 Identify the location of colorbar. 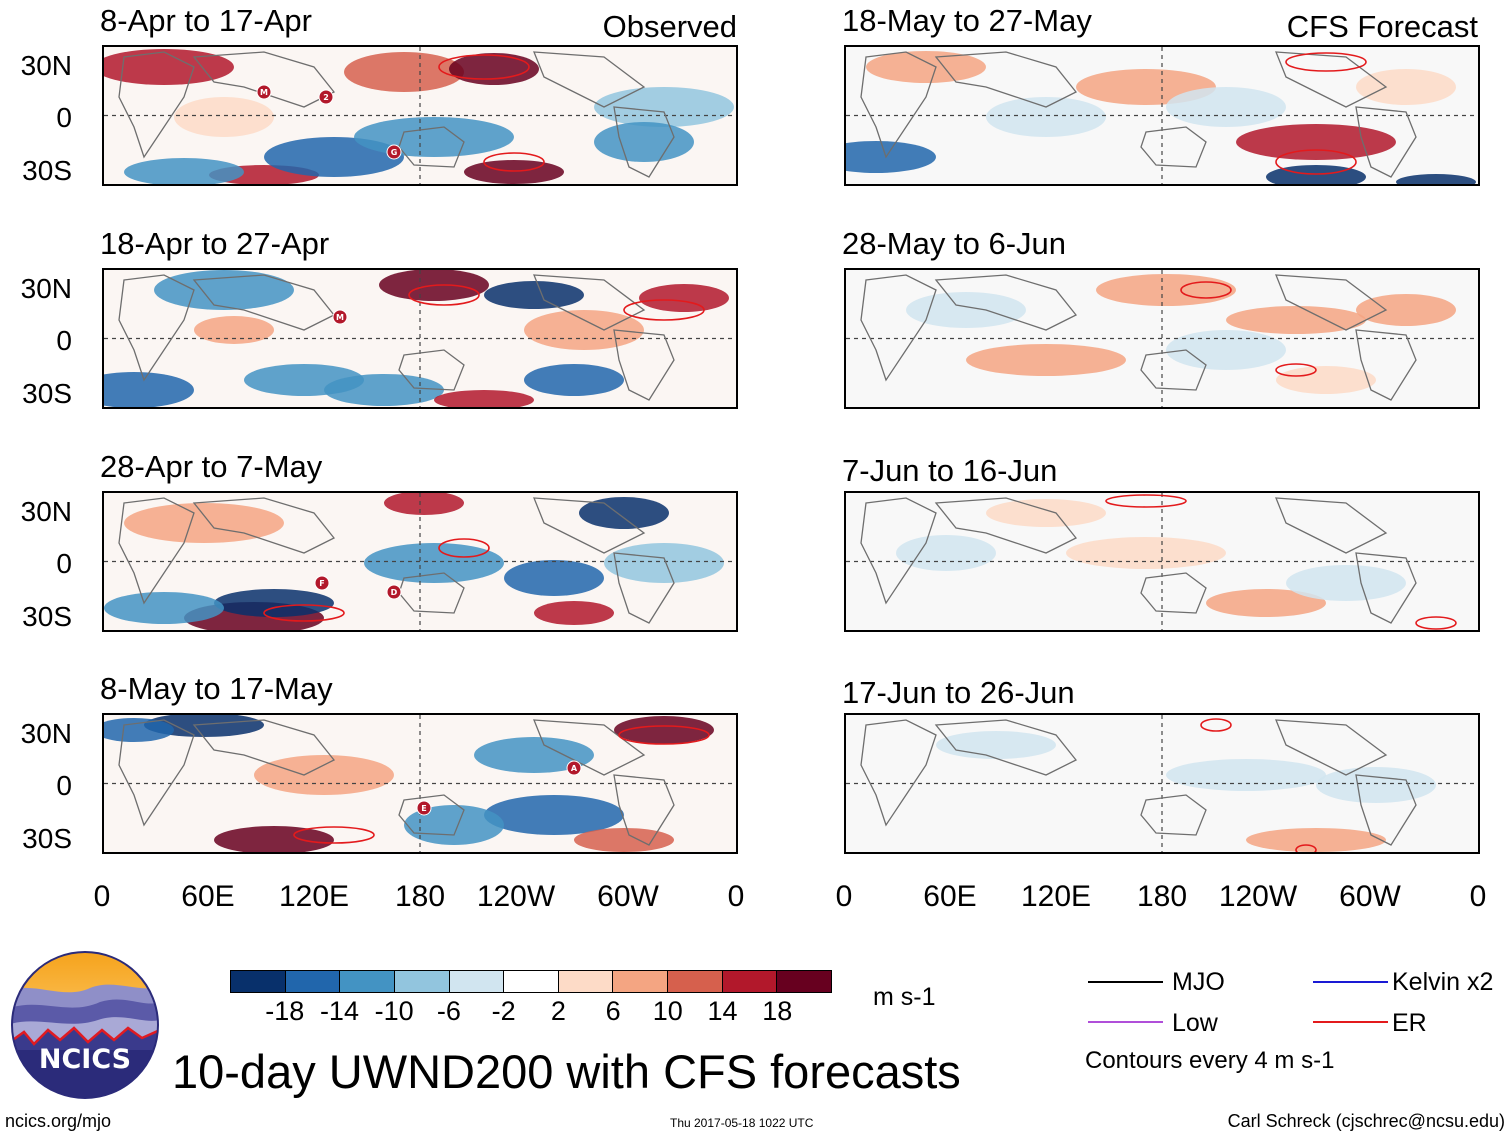
(531, 981).